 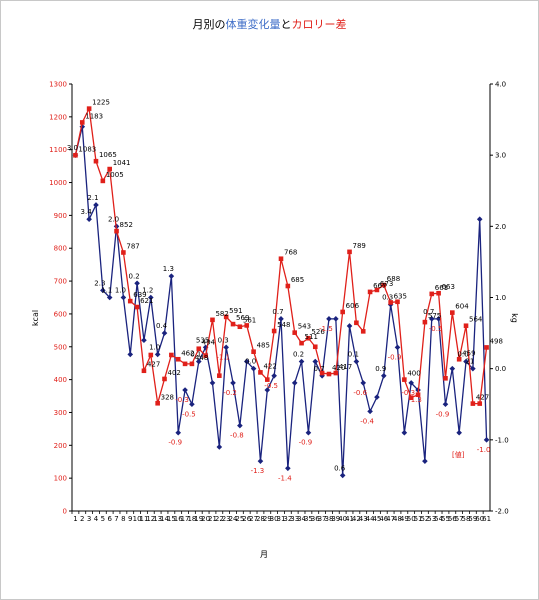 What do you see at coordinates (315, 519) in the screenshot?
I see `x-tick-label: 36` at bounding box center [315, 519].